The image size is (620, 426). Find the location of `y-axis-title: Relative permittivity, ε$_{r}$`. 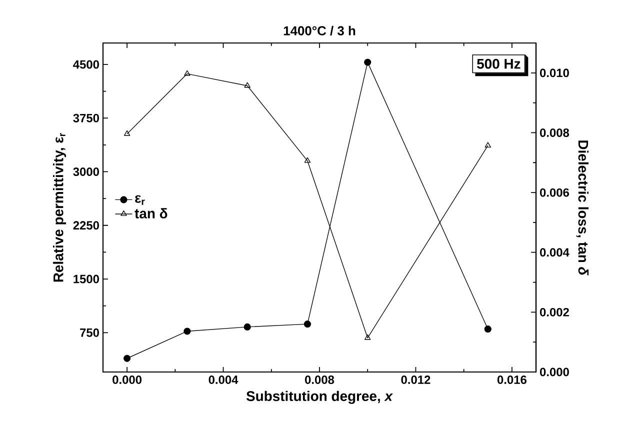

y-axis-title: Relative permittivity, ε$_{r}$ is located at coordinates (59, 207).